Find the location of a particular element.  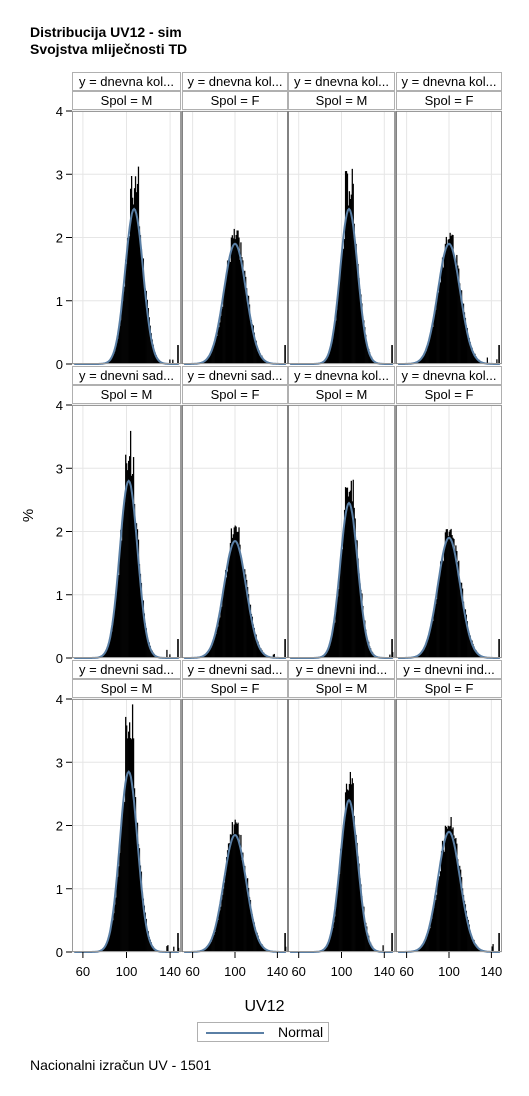

panel-header-sex: Spol = F is located at coordinates (449, 100).